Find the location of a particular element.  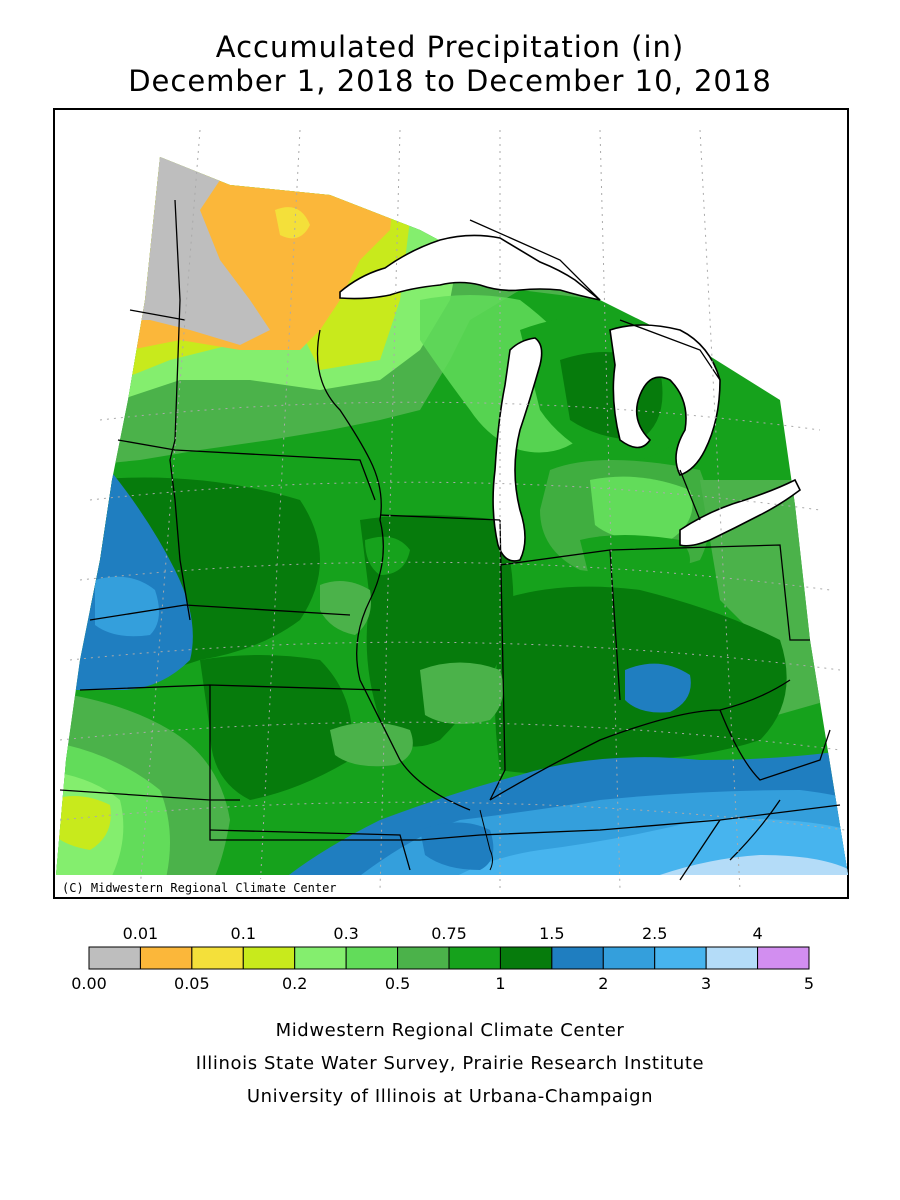

map-title: Accumulated Precipitation (in) is located at coordinates (450, 47).